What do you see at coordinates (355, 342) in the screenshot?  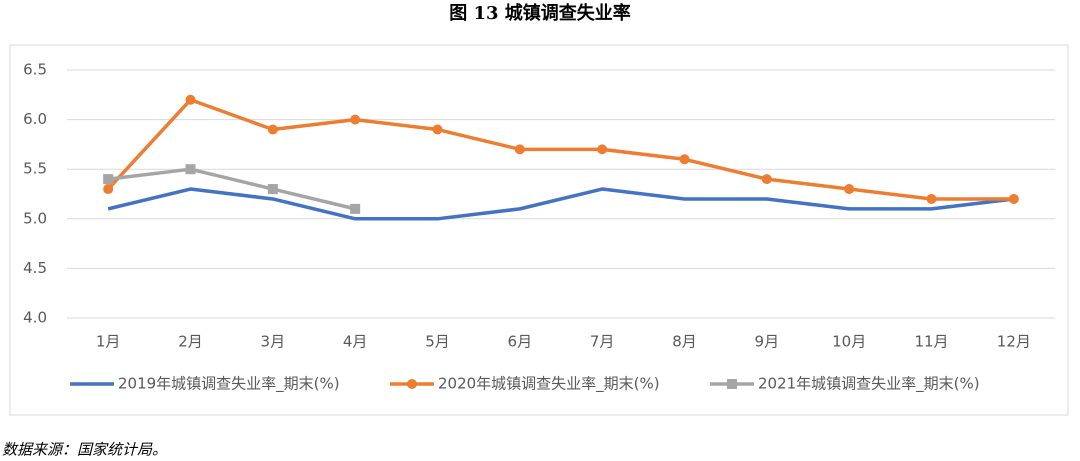 I see `x-tick-label: 4月` at bounding box center [355, 342].